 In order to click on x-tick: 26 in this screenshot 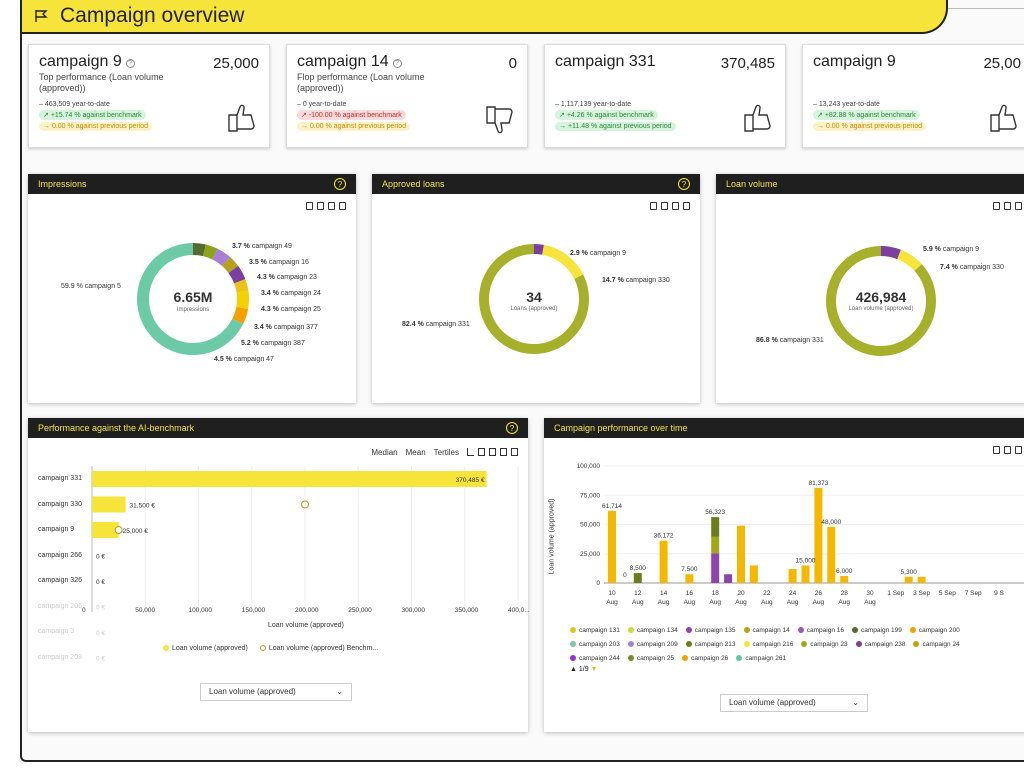, I will do `click(819, 593)`.